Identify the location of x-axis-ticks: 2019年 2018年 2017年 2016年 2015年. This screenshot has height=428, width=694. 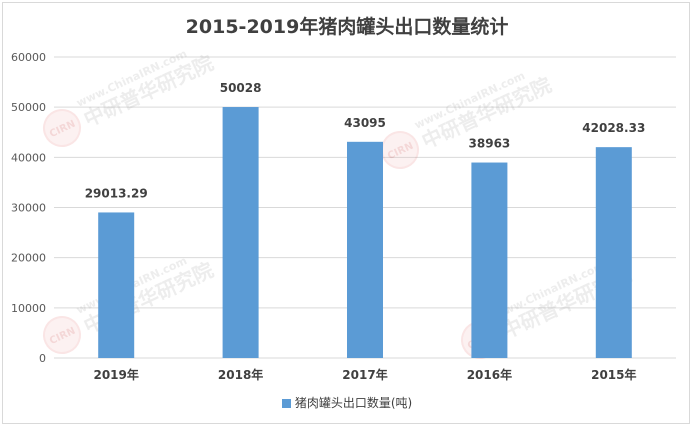
(364, 374).